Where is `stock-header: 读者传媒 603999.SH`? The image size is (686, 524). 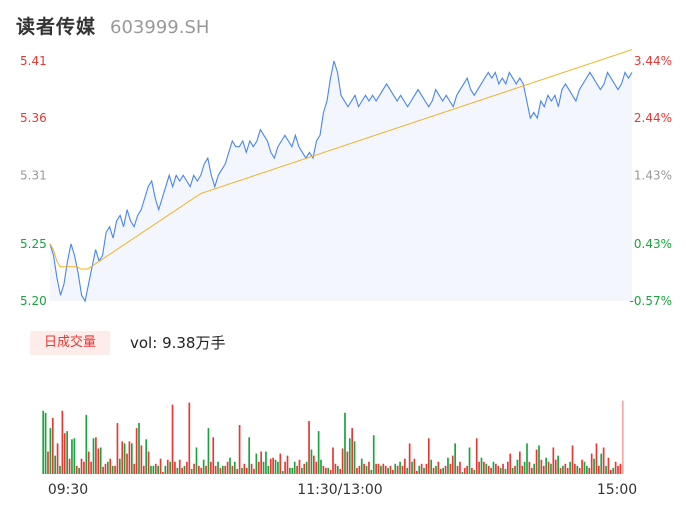 stock-header: 读者传媒 603999.SH is located at coordinates (112, 26).